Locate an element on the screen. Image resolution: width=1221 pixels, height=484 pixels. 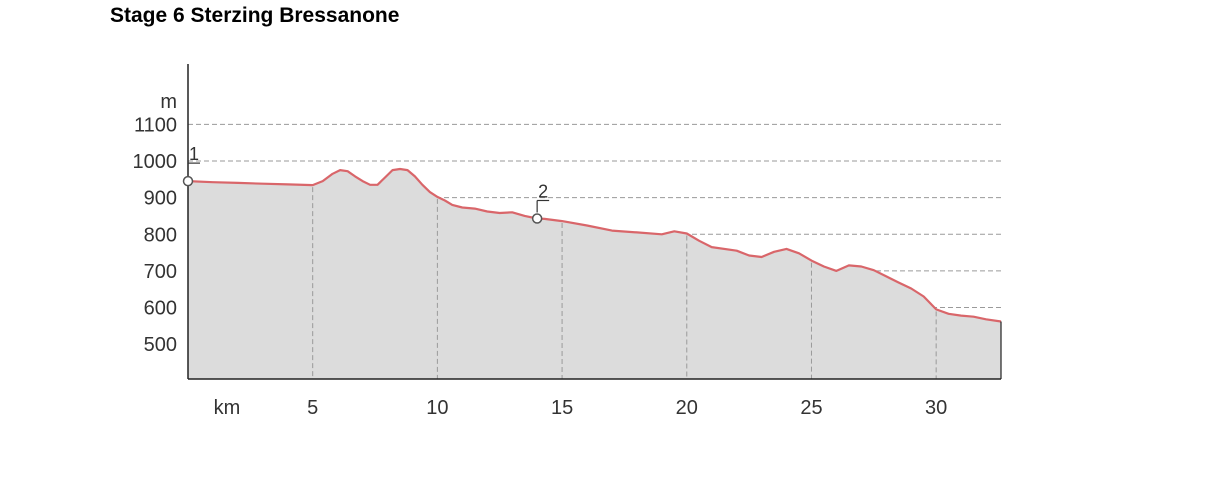
y-tick-labels: 500 600 700 800 900 1000 1100 is located at coordinates (155, 235).